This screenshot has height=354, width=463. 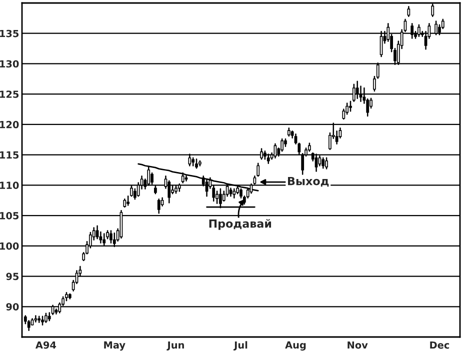 What do you see at coordinates (9, 246) in the screenshot?
I see `y-tick-label: 100` at bounding box center [9, 246].